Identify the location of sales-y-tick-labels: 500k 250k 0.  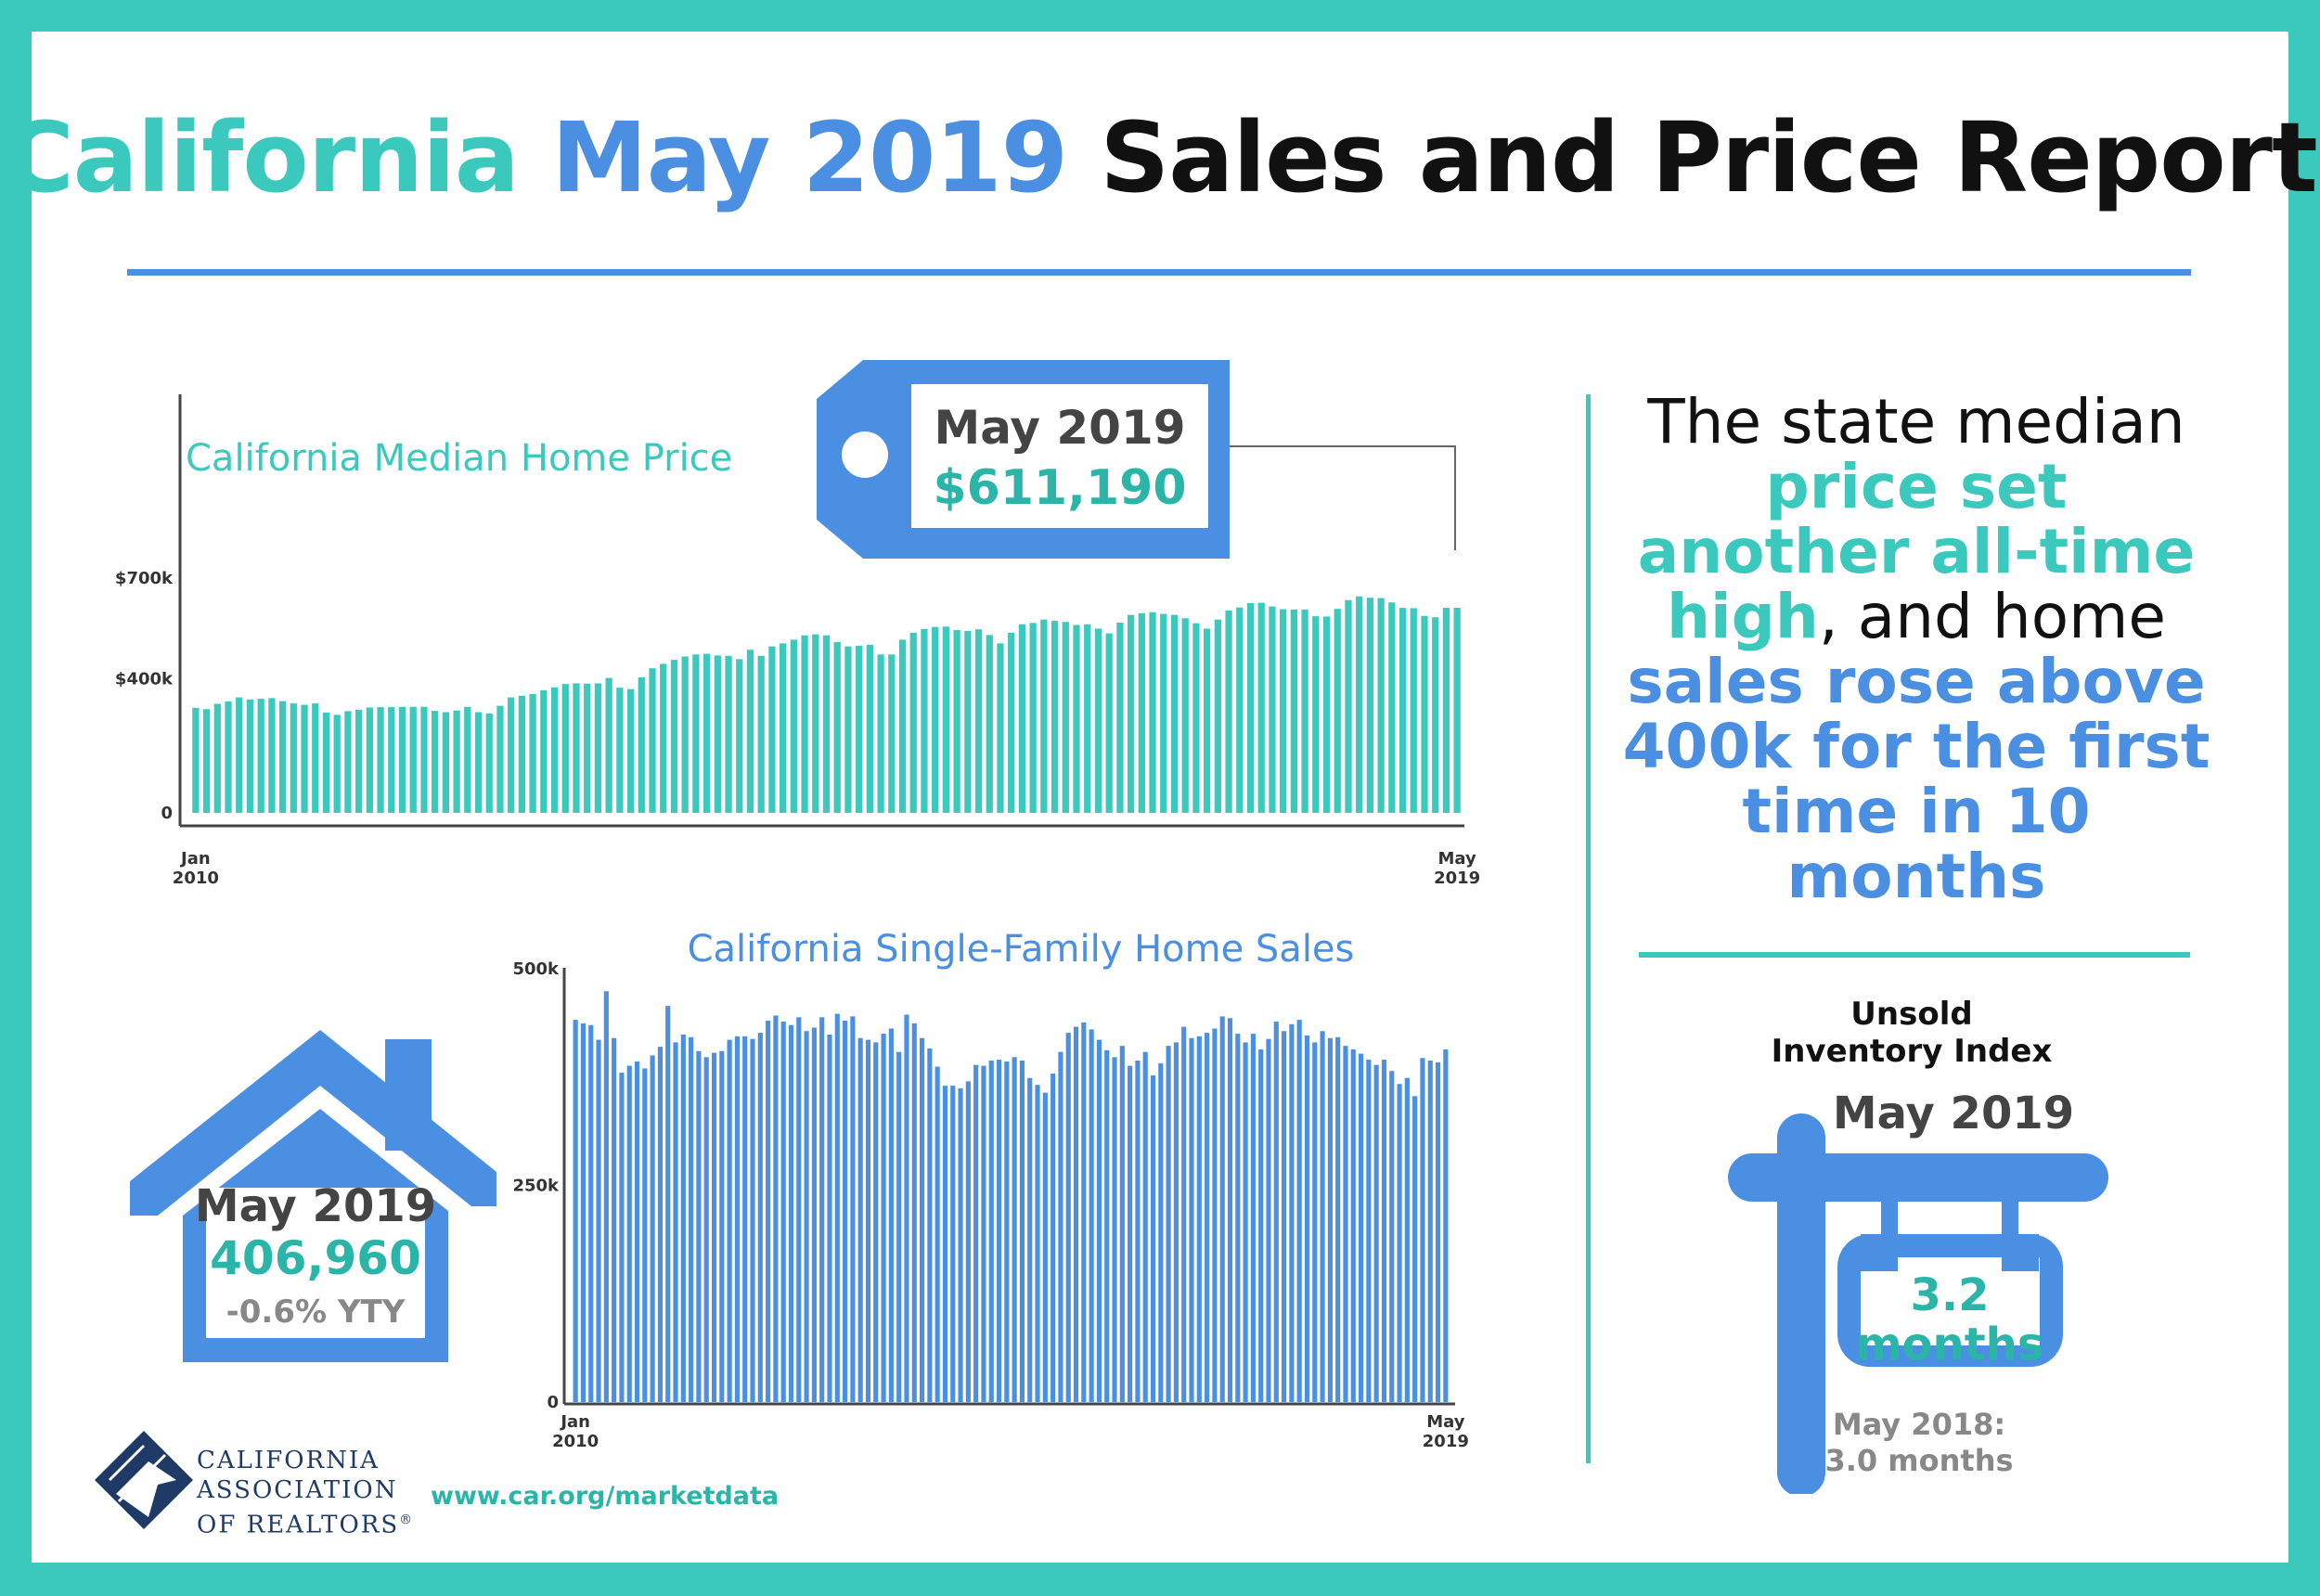
(536, 1185).